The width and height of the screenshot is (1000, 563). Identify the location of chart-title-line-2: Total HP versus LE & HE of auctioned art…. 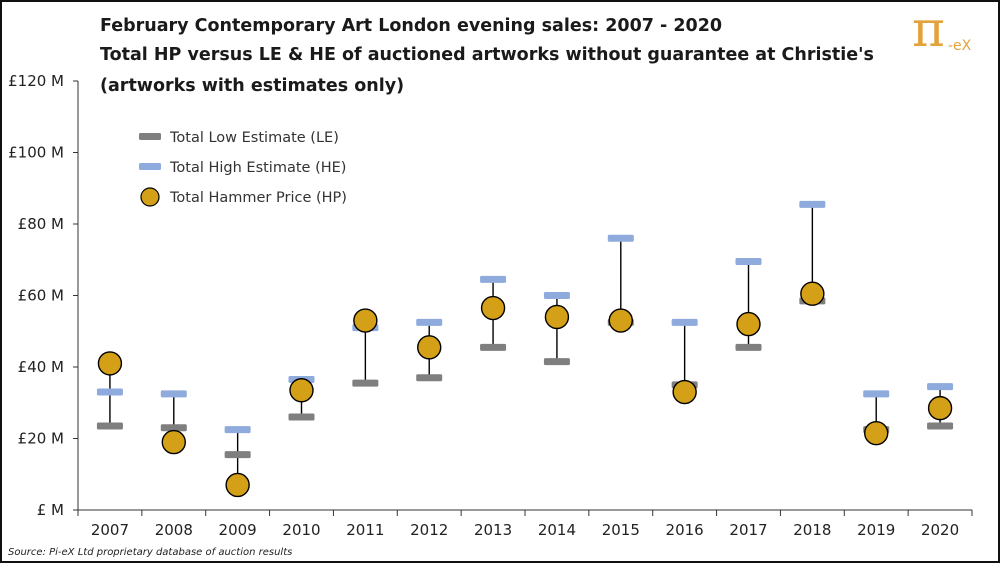
(487, 55).